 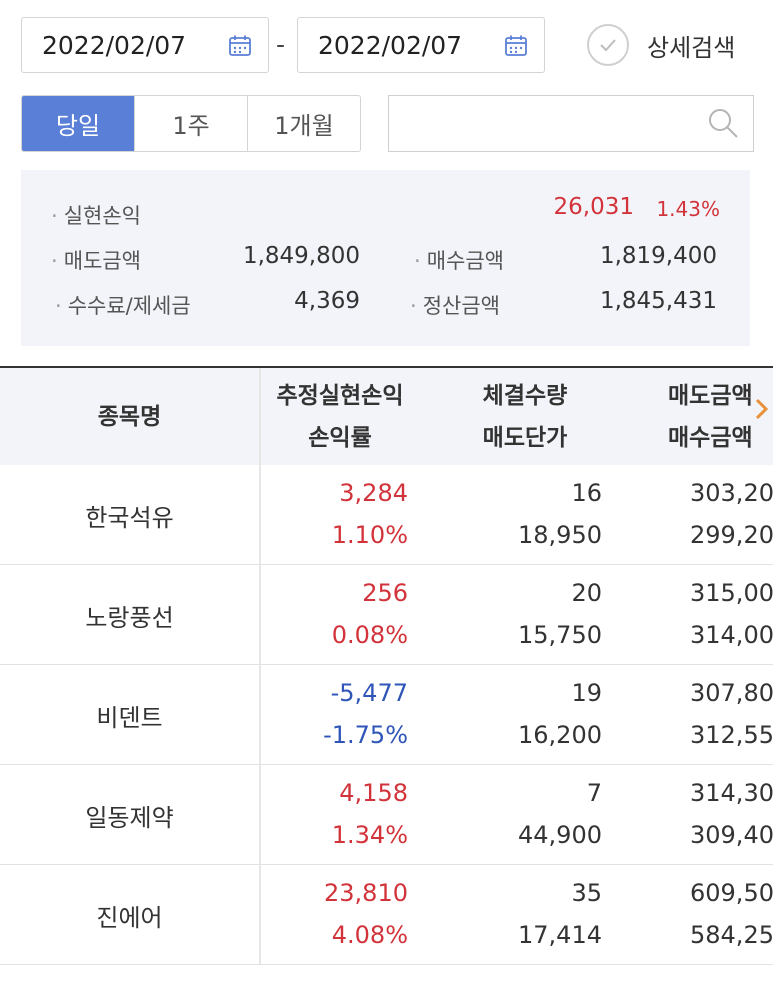 What do you see at coordinates (658, 256) in the screenshot?
I see `buy-amount-value: 1,819,400` at bounding box center [658, 256].